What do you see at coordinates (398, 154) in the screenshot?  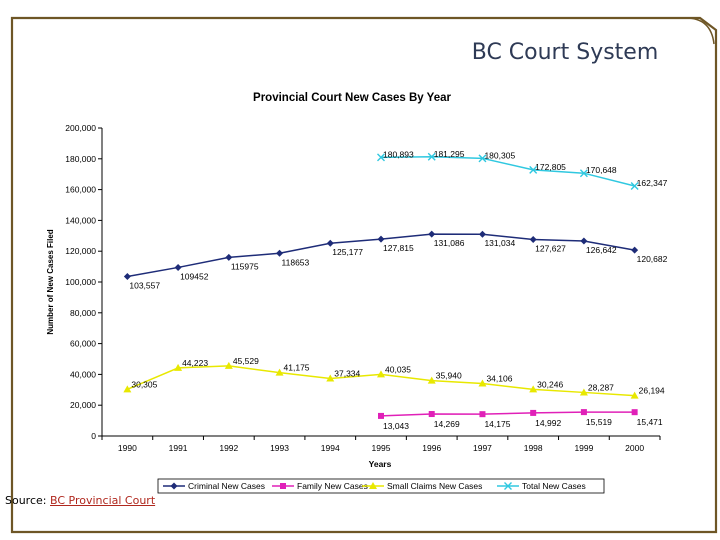 I see `data-label: 180,893` at bounding box center [398, 154].